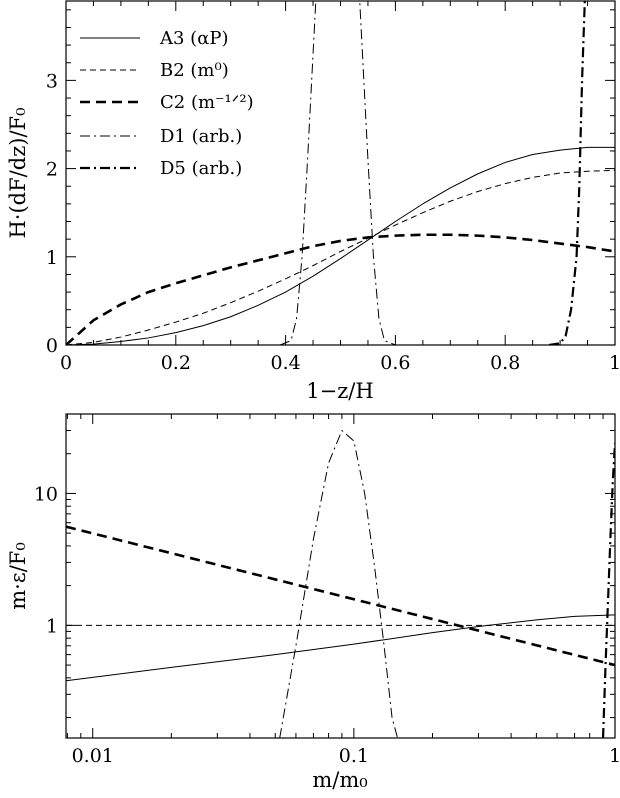 This screenshot has width=620, height=798. Describe the element at coordinates (614, 363) in the screenshot. I see `top-x-tick-label: 1` at that location.